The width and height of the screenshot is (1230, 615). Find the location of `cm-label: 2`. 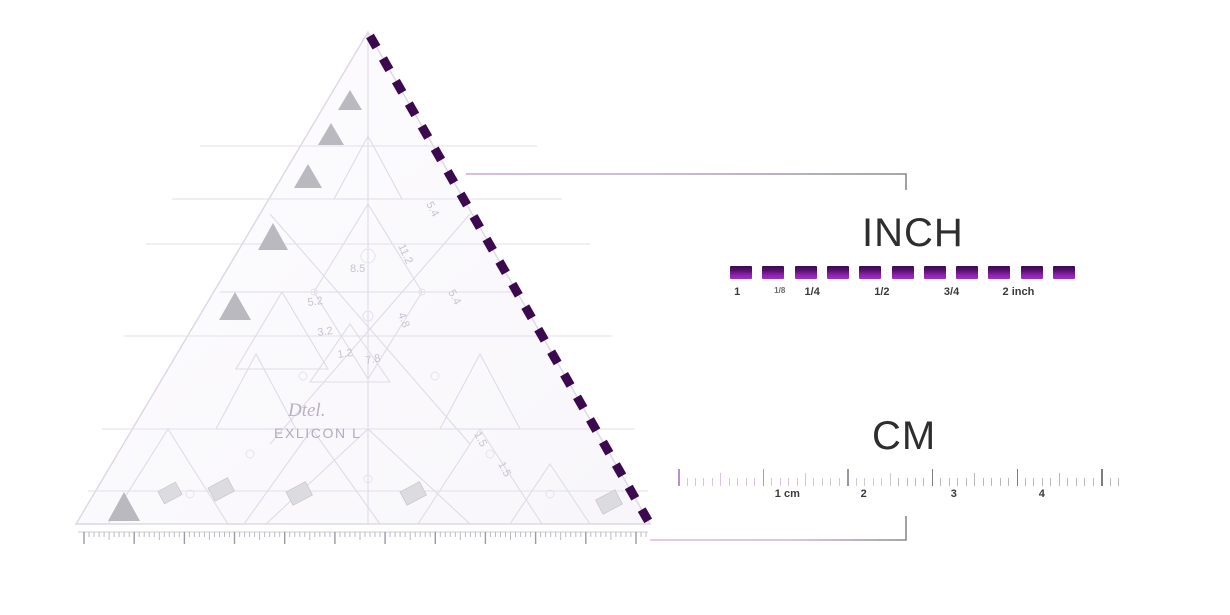

cm-label: 2 is located at coordinates (863, 494).